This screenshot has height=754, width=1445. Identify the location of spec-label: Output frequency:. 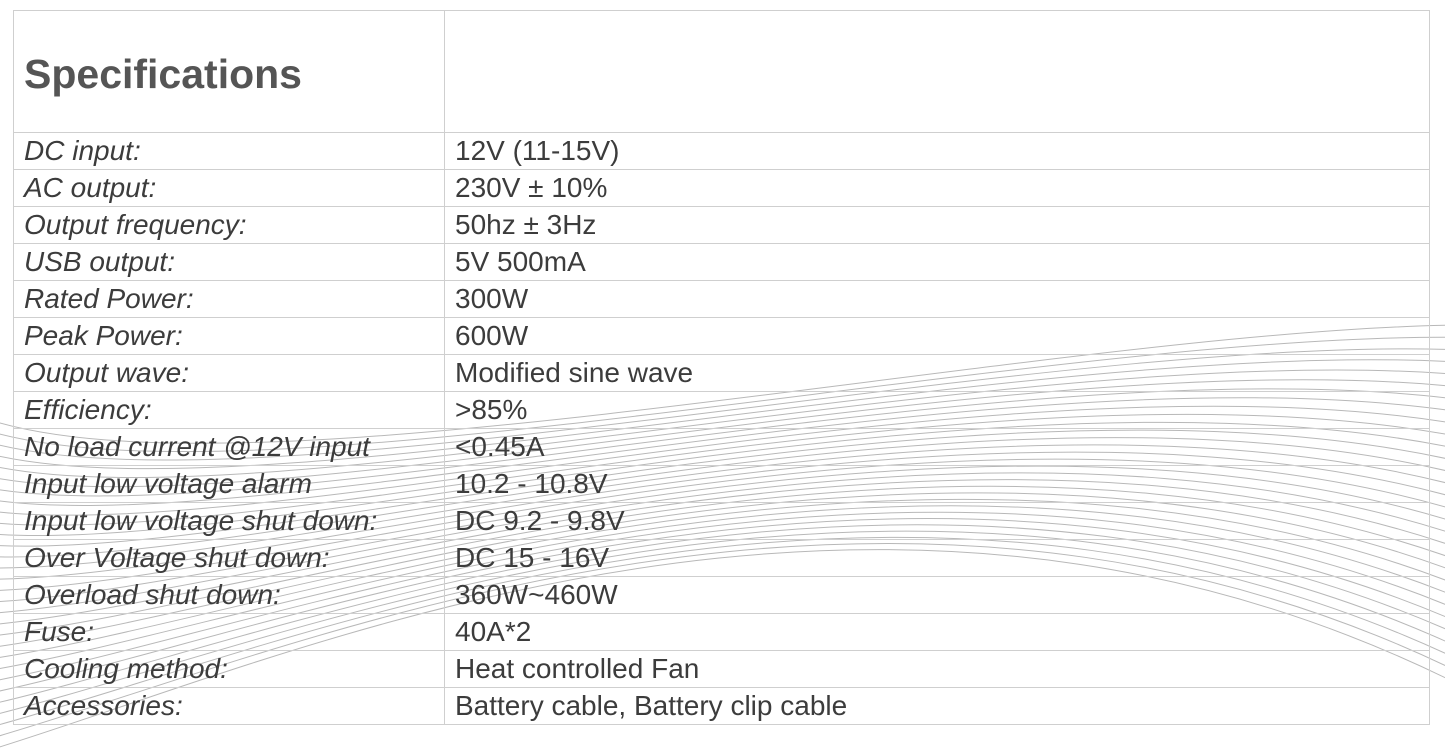
(229, 225).